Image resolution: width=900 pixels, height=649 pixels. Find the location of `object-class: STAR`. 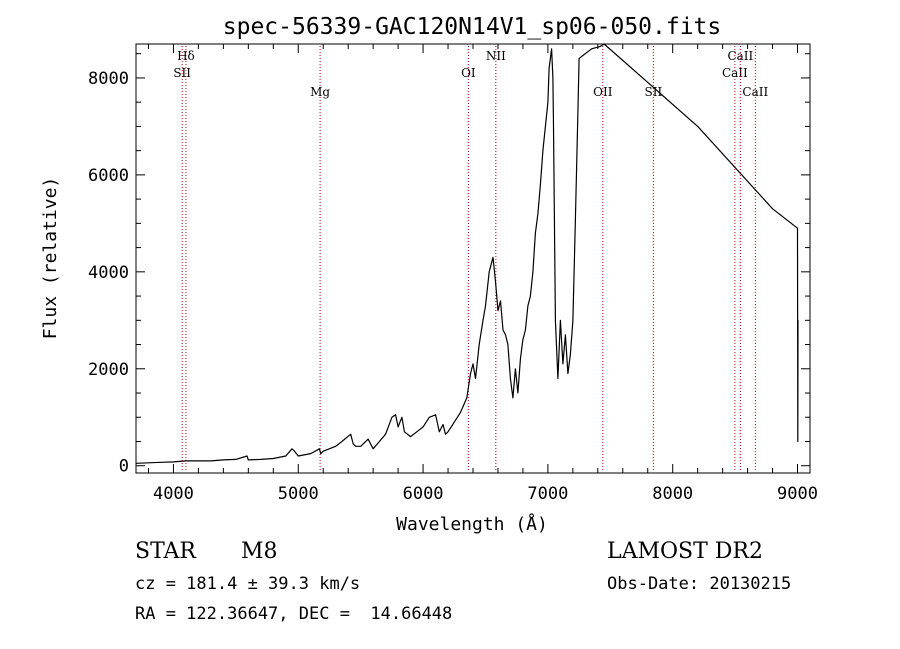

object-class: STAR is located at coordinates (165, 551).